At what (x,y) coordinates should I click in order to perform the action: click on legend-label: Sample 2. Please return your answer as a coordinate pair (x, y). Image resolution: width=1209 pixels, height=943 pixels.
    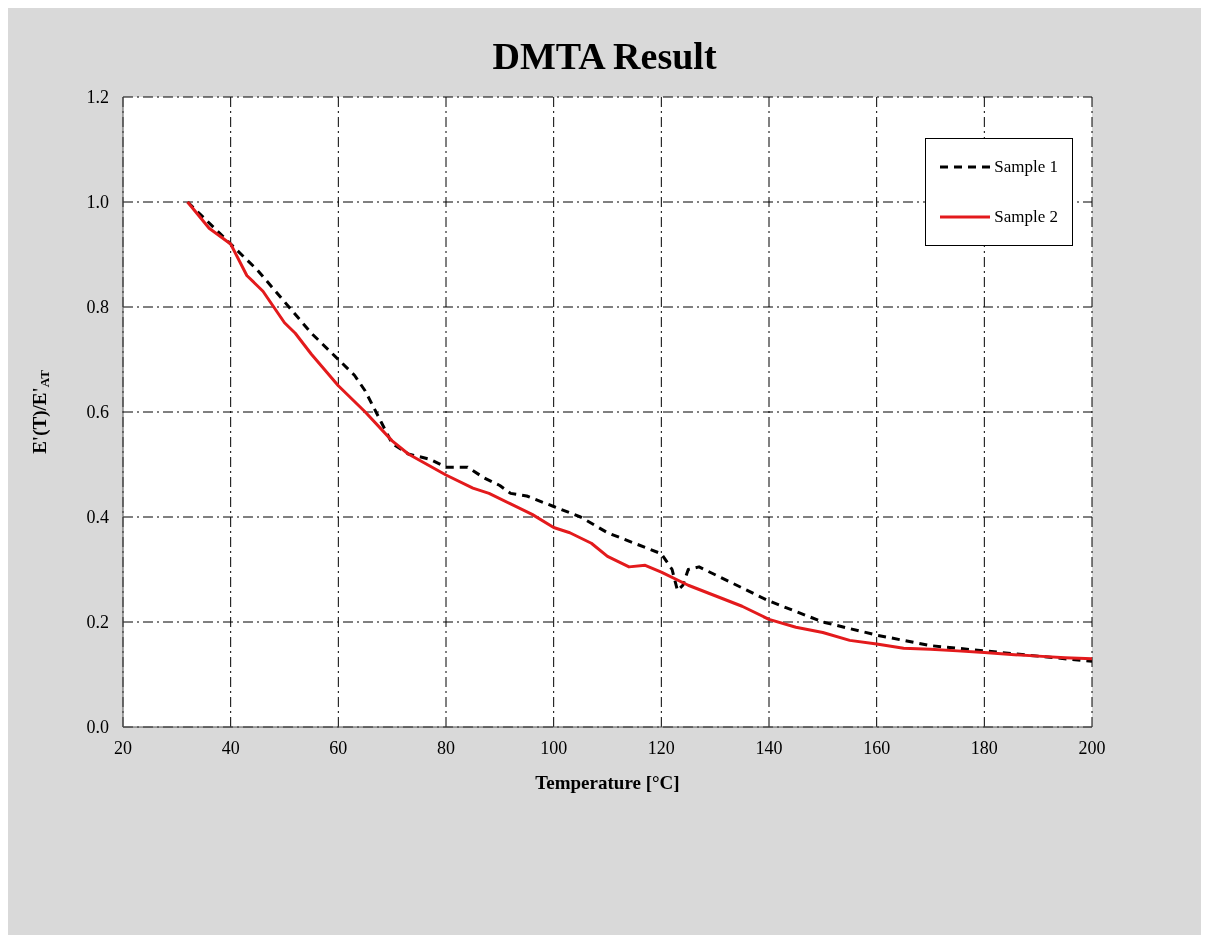
    Looking at the image, I should click on (1026, 217).